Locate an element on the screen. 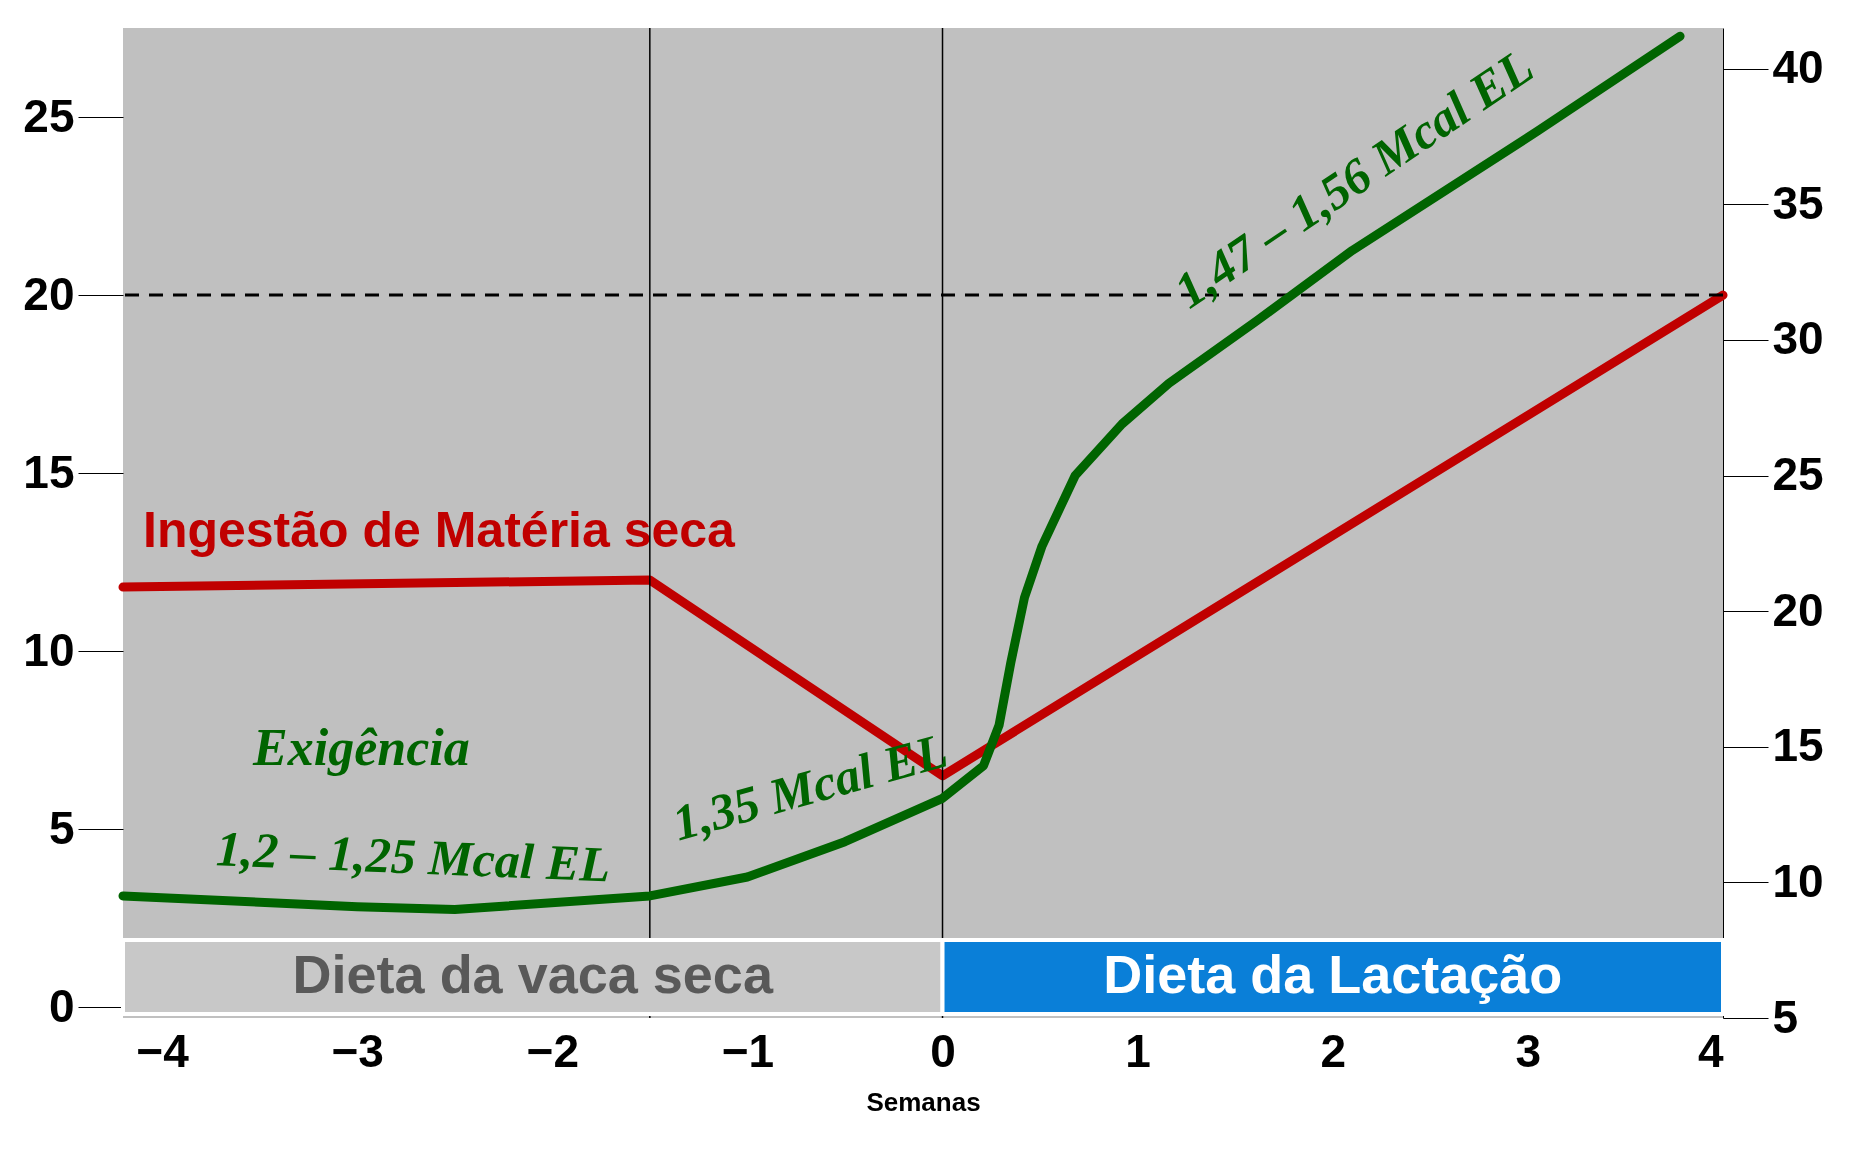 Image resolution: width=1864 pixels, height=1155 pixels. band-label: Dieta da vaca seca is located at coordinates (533, 974).